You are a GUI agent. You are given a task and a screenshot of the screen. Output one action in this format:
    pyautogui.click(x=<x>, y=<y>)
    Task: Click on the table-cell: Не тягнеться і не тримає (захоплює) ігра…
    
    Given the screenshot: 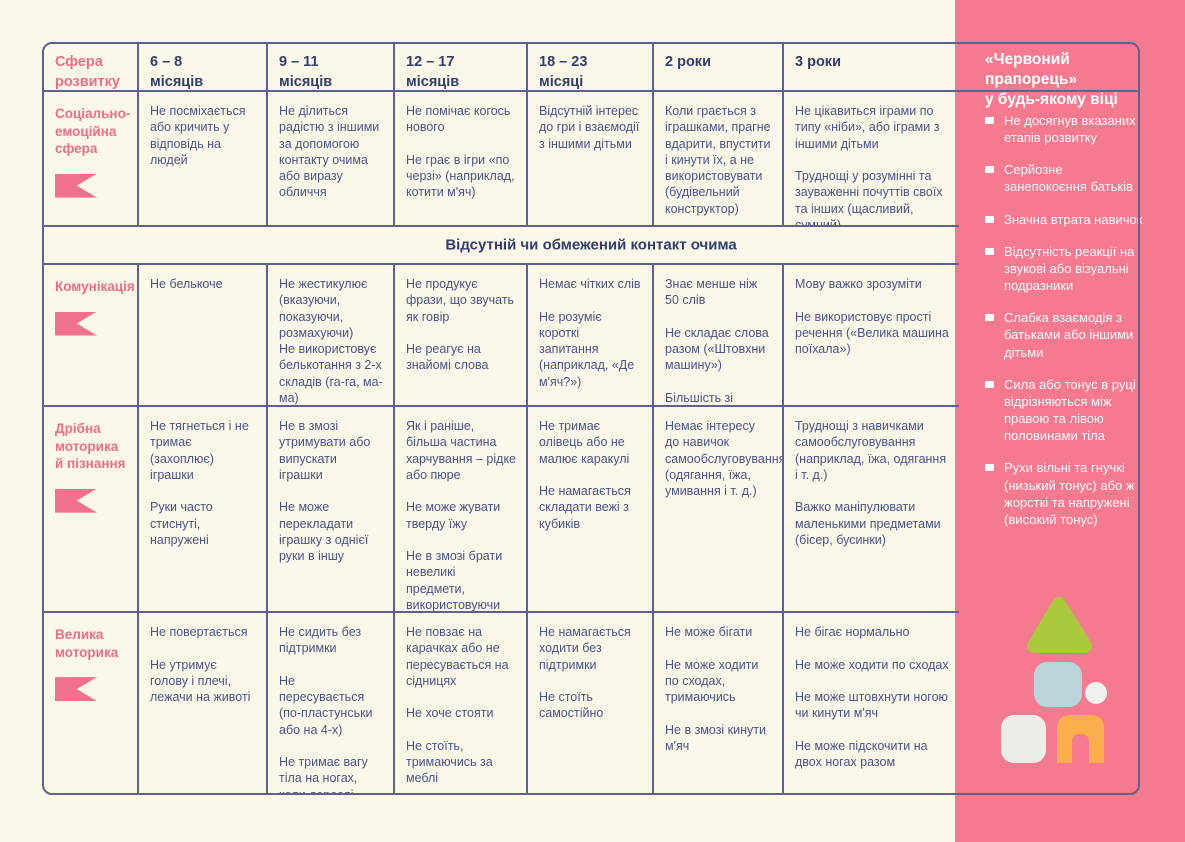 What is the action you would take?
    pyautogui.click(x=203, y=509)
    